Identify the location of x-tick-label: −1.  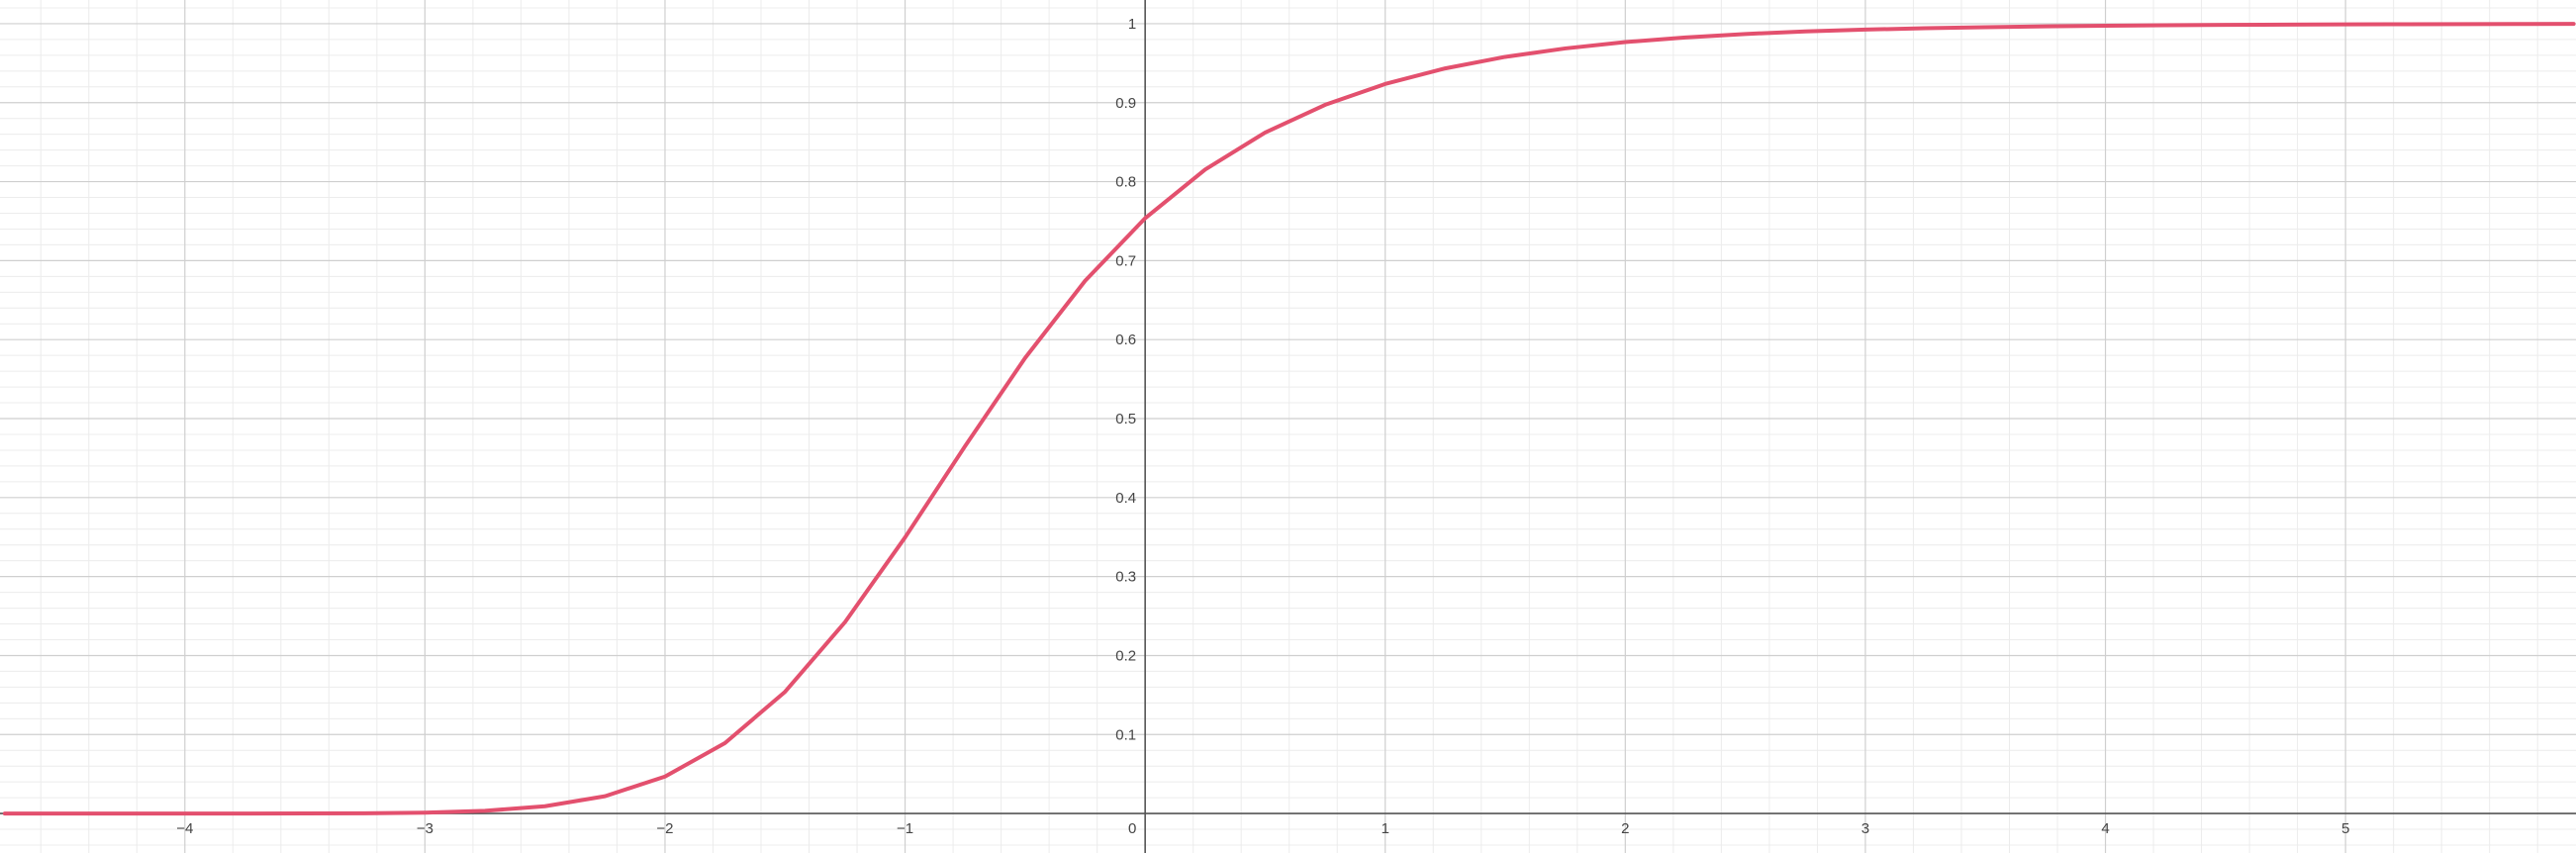
(905, 828).